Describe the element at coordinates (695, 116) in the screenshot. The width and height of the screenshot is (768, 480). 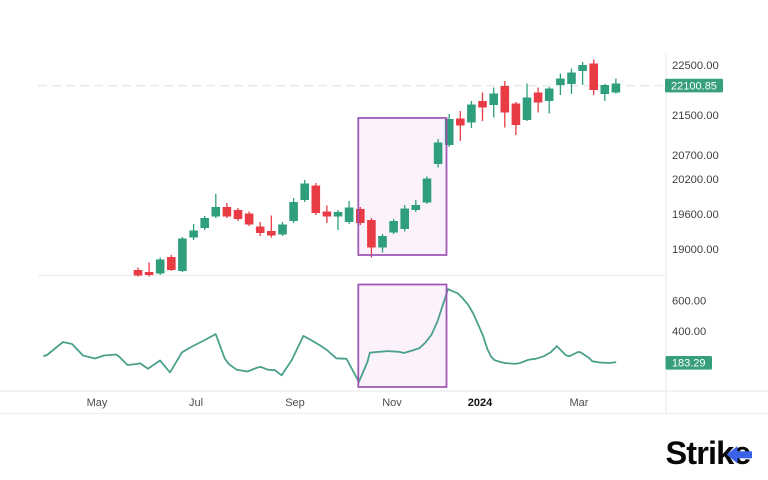
I see `svg-text: 21500.00` at that location.